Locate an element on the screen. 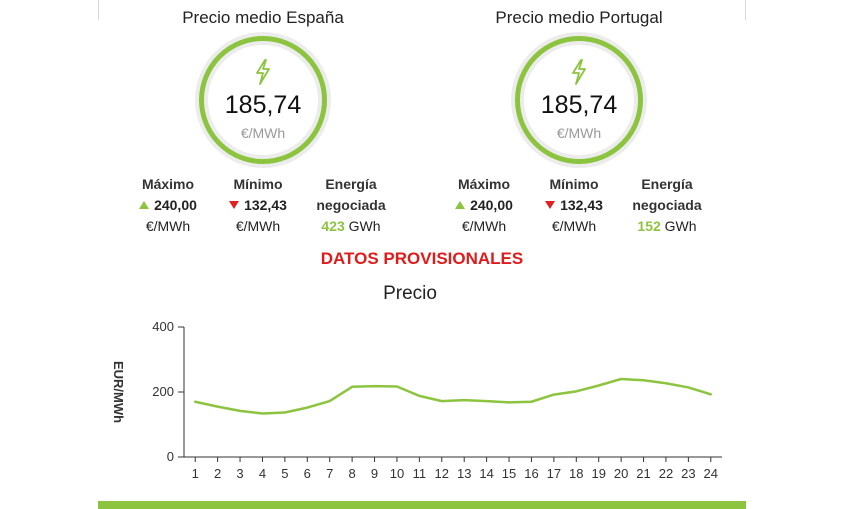 This screenshot has height=509, width=844. y-tick-label: 0 is located at coordinates (170, 456).